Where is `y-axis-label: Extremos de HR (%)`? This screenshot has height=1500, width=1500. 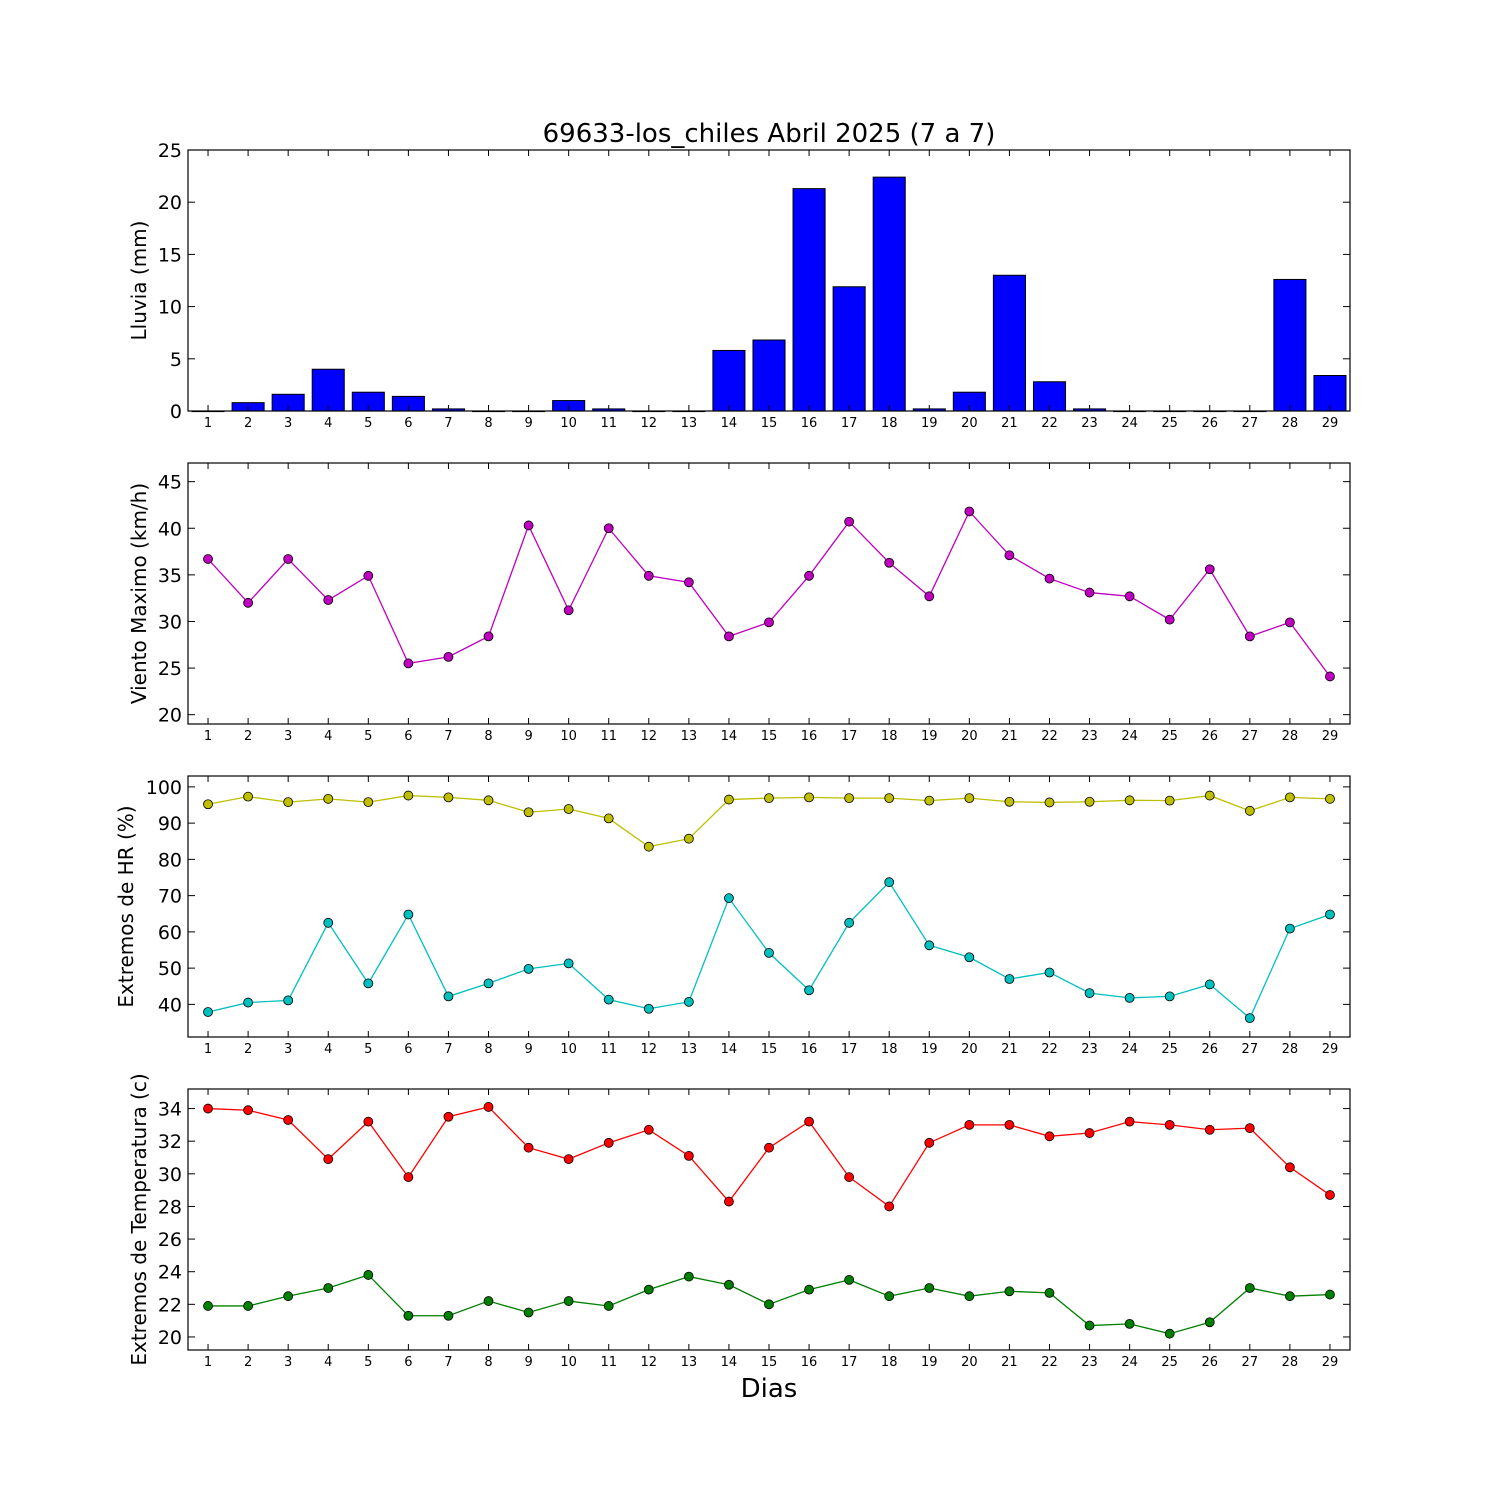 y-axis-label: Extremos de HR (%) is located at coordinates (126, 906).